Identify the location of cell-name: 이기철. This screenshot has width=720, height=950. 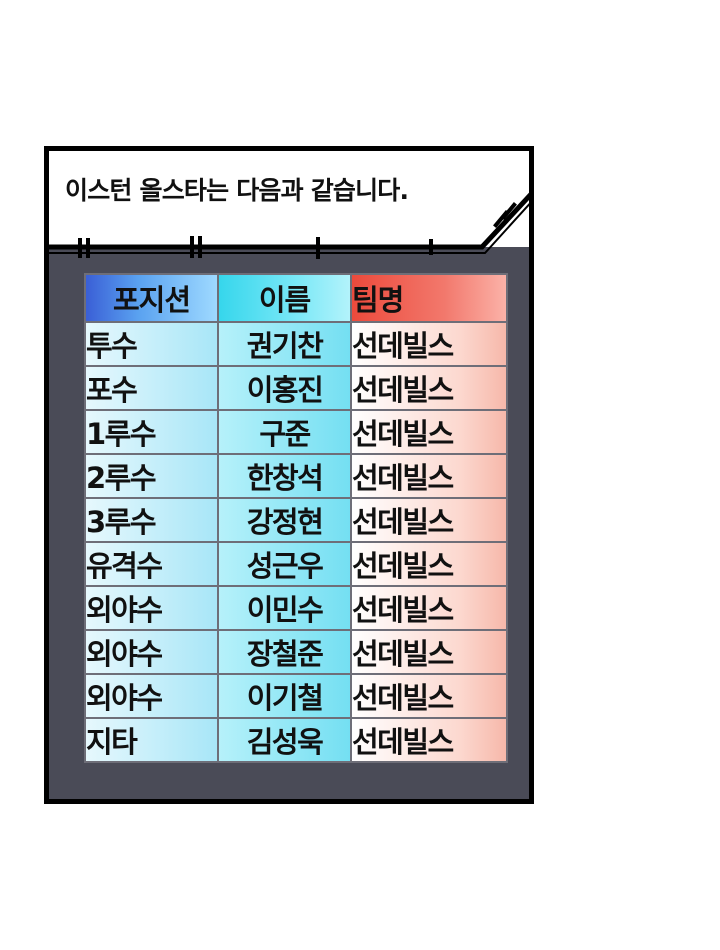
(284, 696).